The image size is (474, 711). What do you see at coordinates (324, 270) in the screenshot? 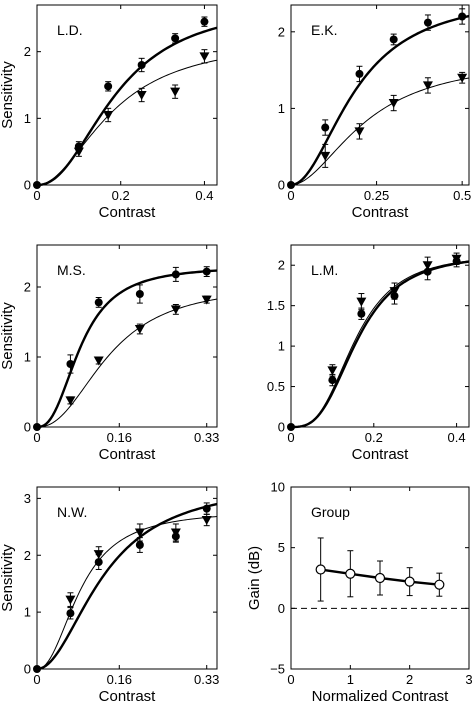
I see `panel-label: L.M.` at bounding box center [324, 270].